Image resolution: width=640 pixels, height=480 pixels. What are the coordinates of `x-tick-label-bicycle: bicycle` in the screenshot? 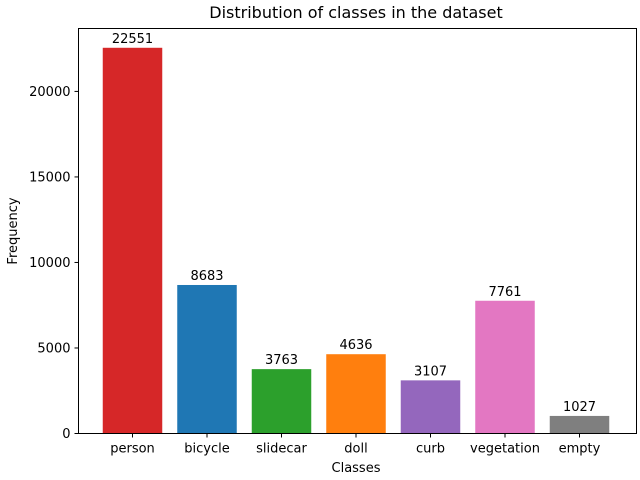 It's located at (206, 449).